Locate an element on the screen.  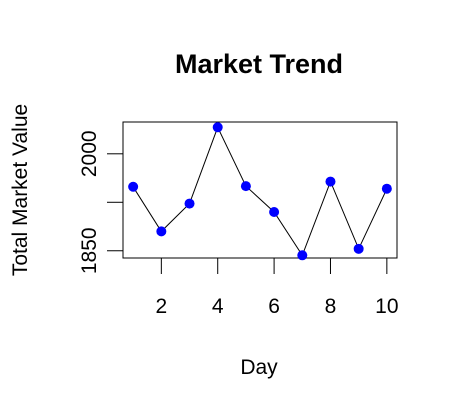
y-tick-label: 2000 is located at coordinates (89, 153).